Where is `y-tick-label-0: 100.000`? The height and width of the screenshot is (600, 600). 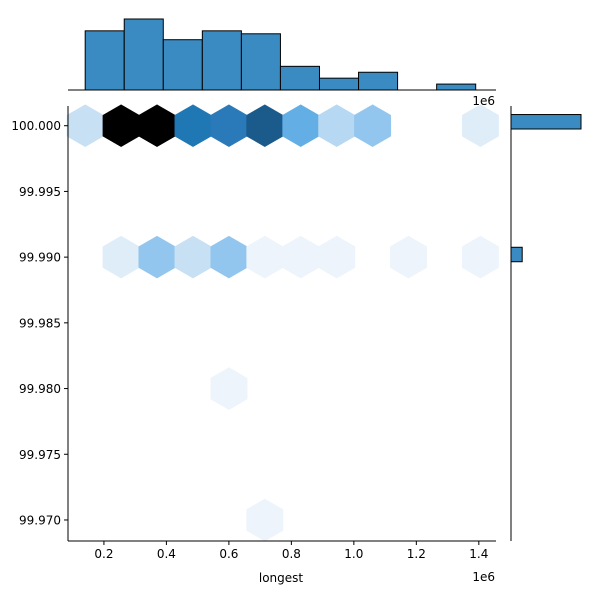
y-tick-label-0: 100.000 is located at coordinates (36, 126).